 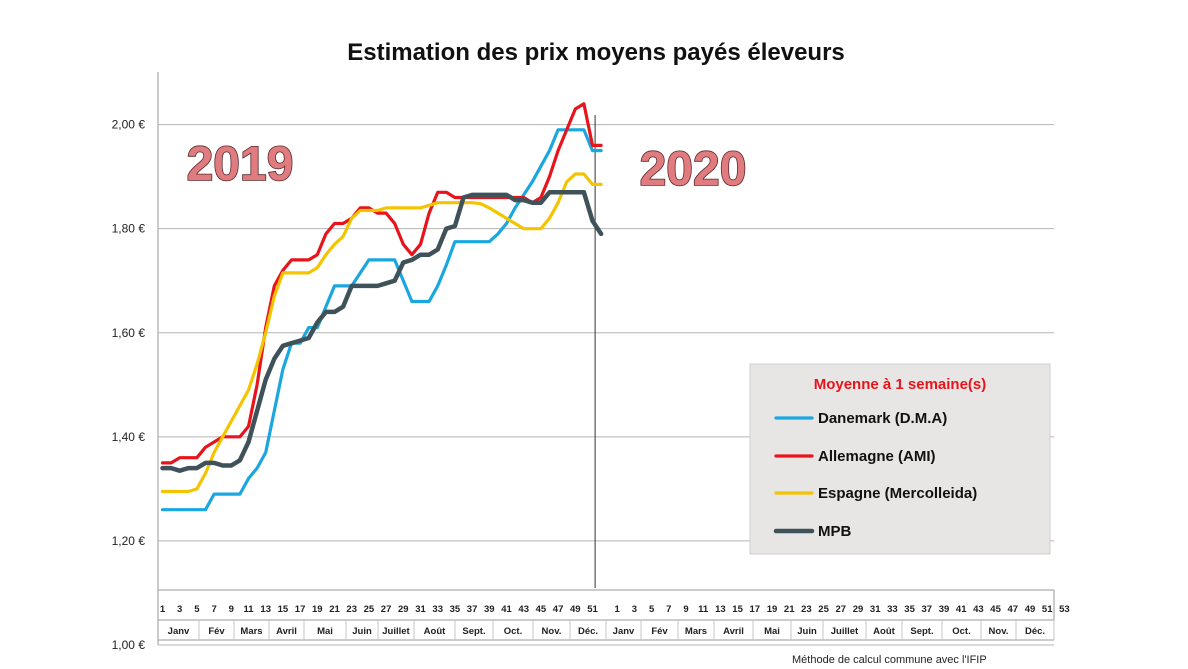 I want to click on footnote: Méthode de calcul commune avec l'IFIP, so click(x=889, y=660).